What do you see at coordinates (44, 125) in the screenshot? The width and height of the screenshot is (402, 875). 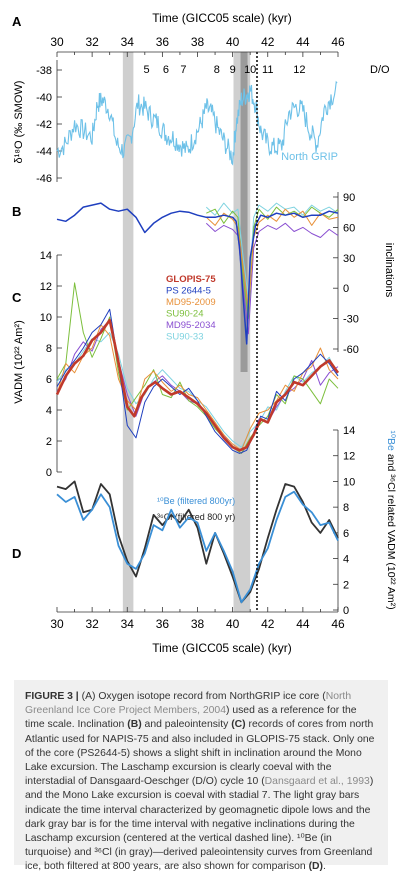 I see `a-ytick-label: -42` at bounding box center [44, 125].